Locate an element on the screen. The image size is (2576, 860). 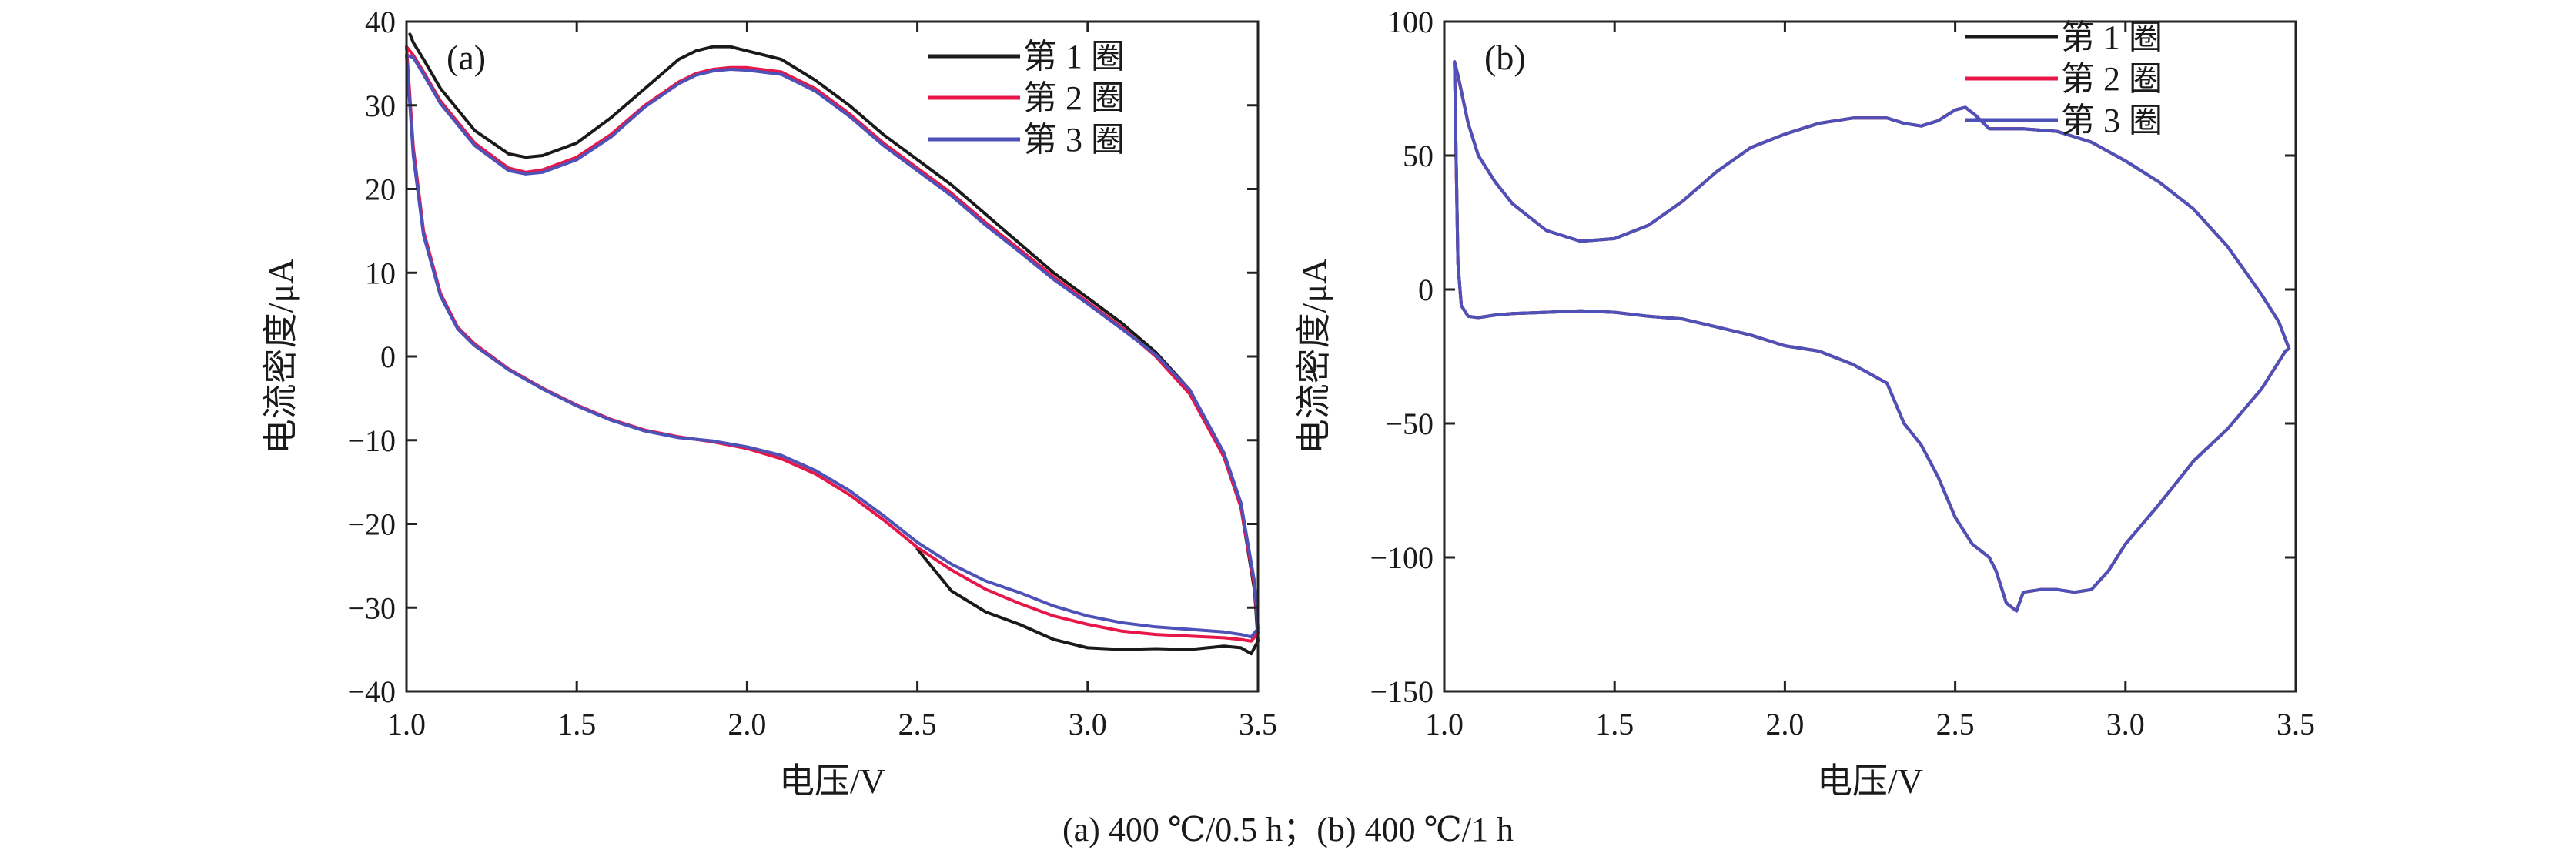
figure-caption: (a) 400 ℃/0.5 h；(b) 400 ℃/1 h is located at coordinates (1288, 829).